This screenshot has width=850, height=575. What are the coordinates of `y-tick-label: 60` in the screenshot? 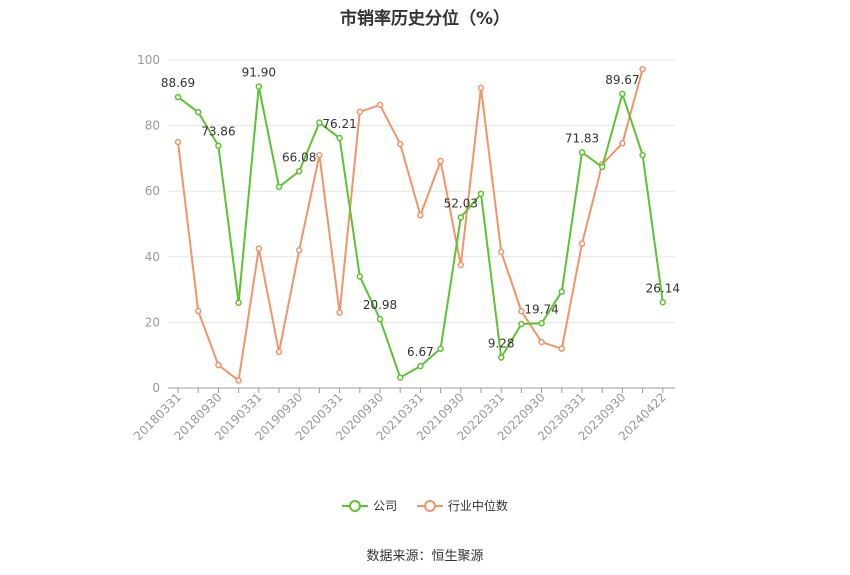 It's located at (152, 191).